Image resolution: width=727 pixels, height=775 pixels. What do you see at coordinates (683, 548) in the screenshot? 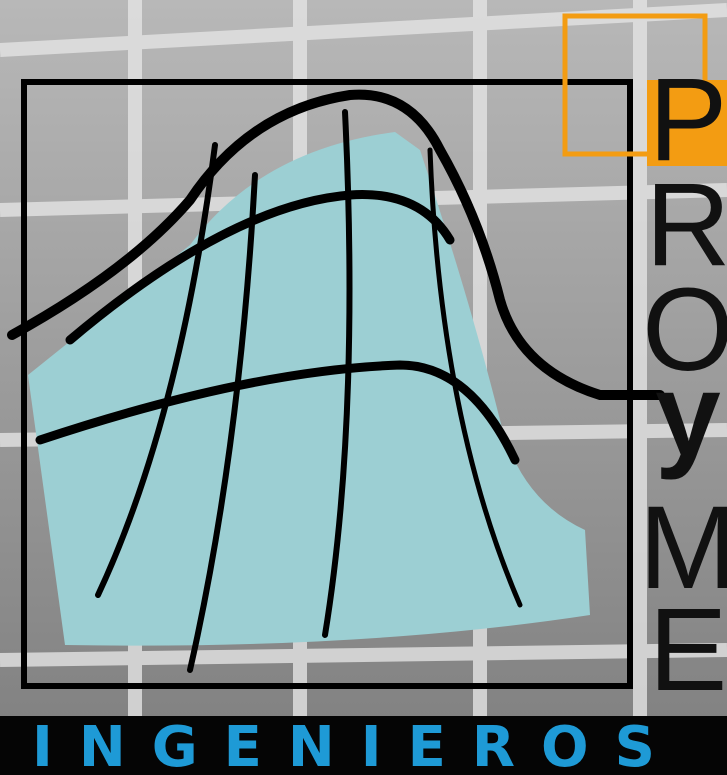
I see `letter: M` at bounding box center [683, 548].